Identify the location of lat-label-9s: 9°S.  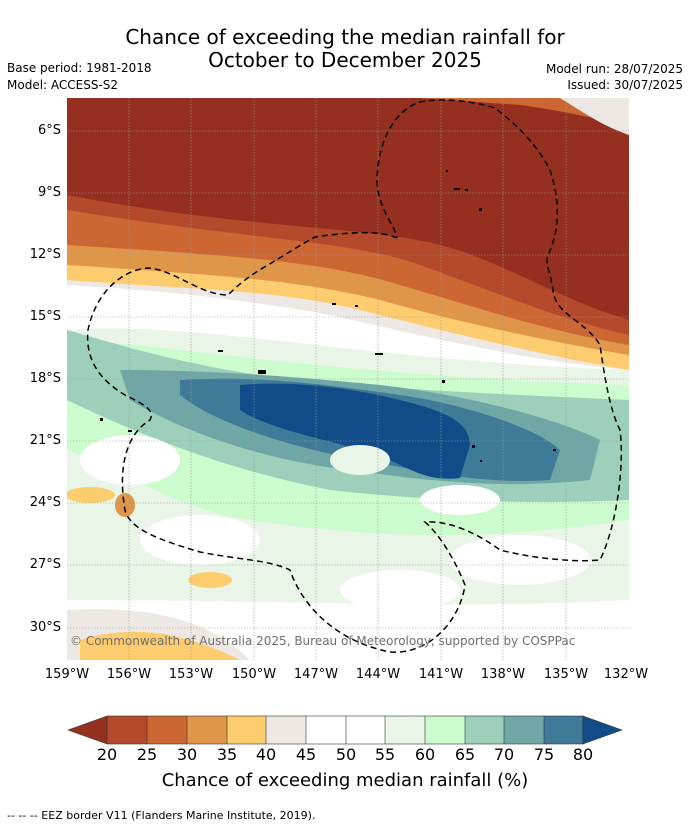
(49, 192).